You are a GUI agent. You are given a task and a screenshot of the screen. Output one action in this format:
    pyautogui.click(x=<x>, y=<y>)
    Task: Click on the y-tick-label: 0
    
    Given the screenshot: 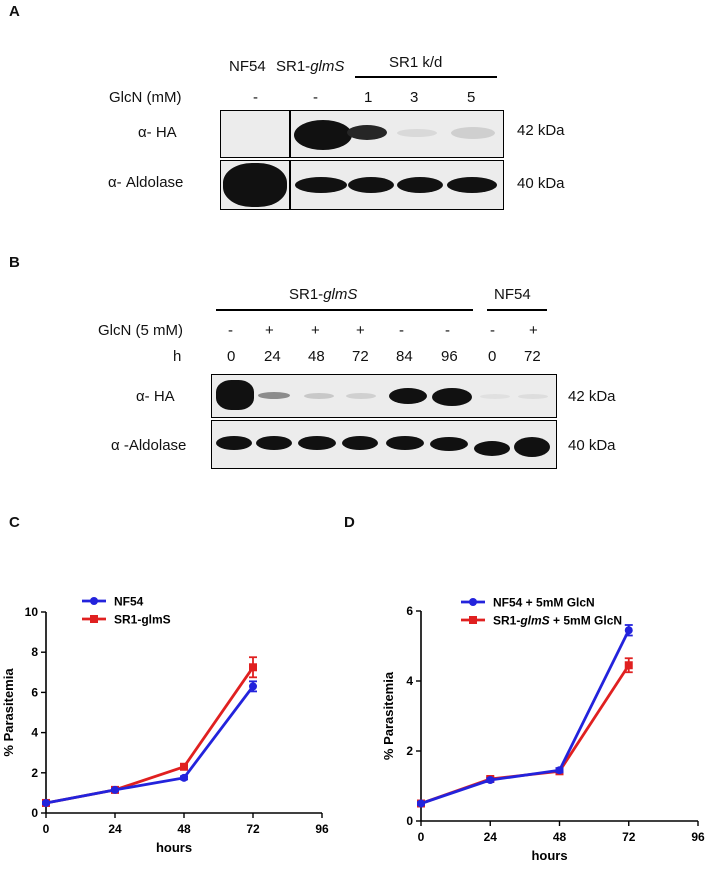 What is the action you would take?
    pyautogui.click(x=34, y=813)
    